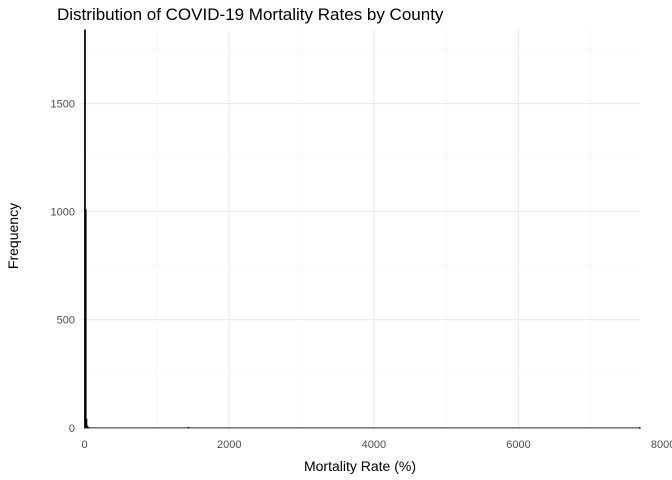 Image resolution: width=672 pixels, height=480 pixels. I want to click on x-tick-label: 4000, so click(374, 445).